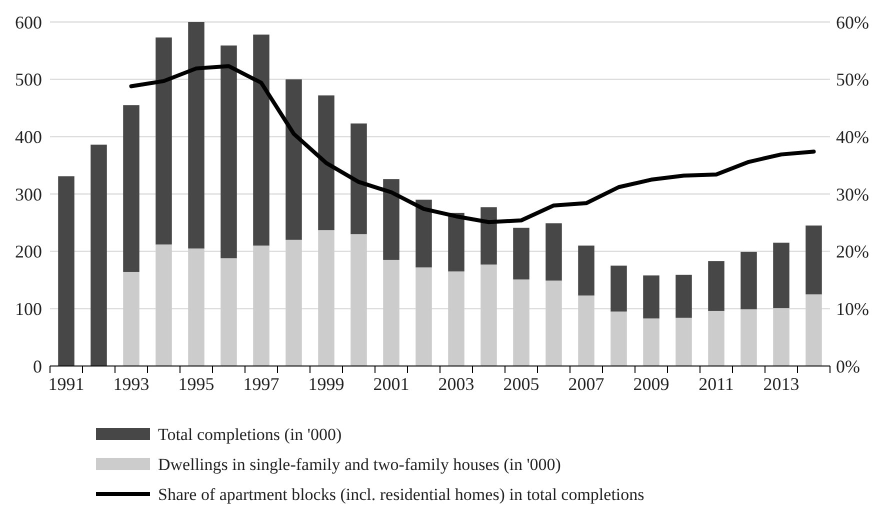  What do you see at coordinates (28, 80) in the screenshot?
I see `y-tick-label: 500` at bounding box center [28, 80].